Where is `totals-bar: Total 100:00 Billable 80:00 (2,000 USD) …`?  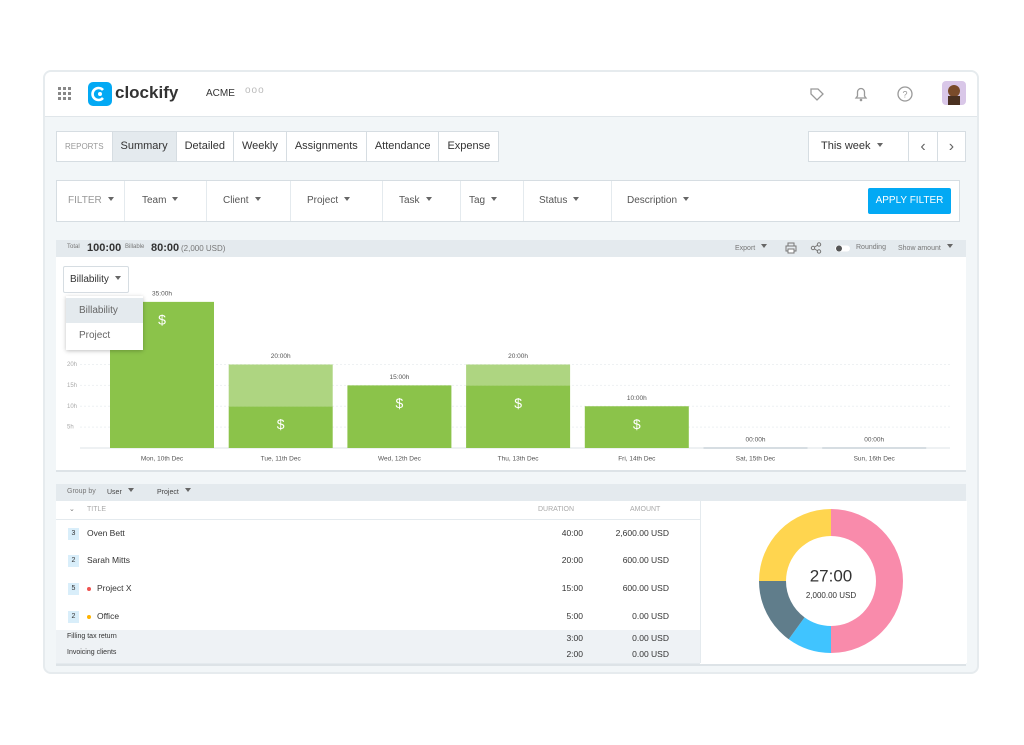
totals-bar: Total 100:00 Billable 80:00 (2,000 USD) … is located at coordinates (511, 248).